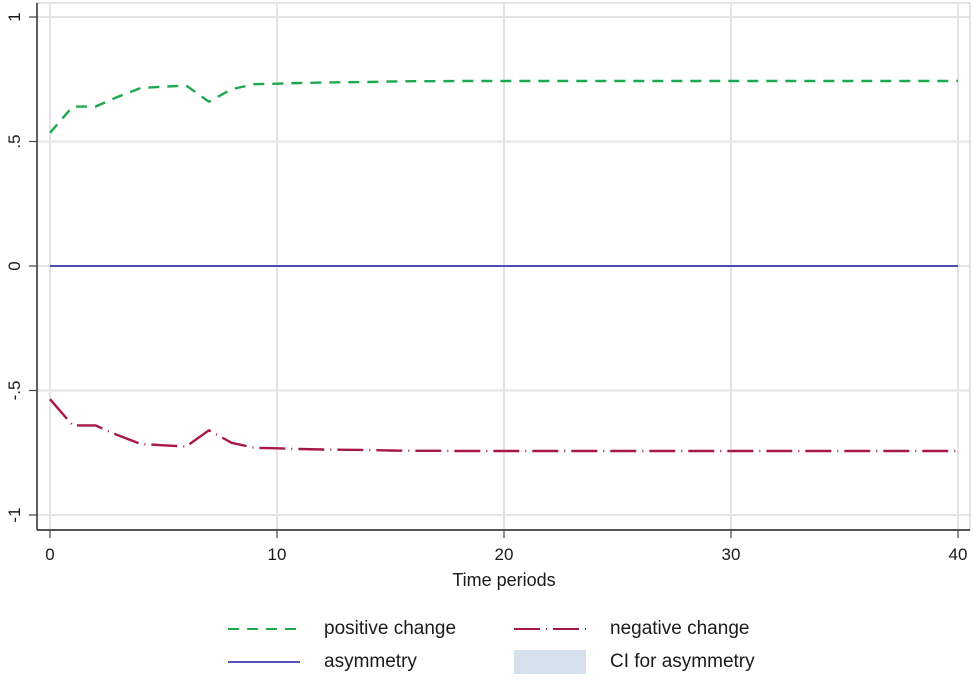 Image resolution: width=974 pixels, height=680 pixels. I want to click on legend-item-negative-change: negative change, so click(631, 629).